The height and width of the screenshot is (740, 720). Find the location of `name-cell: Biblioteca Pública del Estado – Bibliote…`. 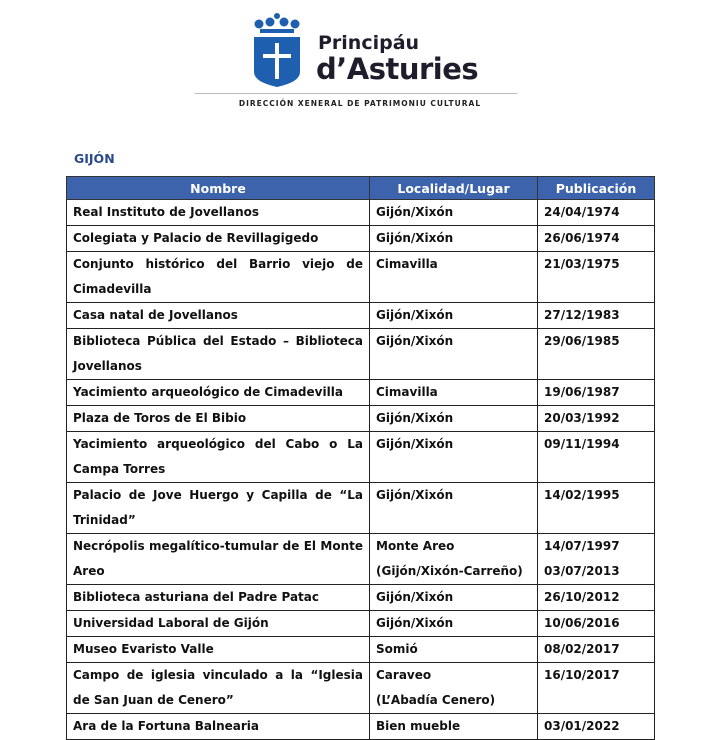

name-cell: Biblioteca Pública del Estado – Bibliote… is located at coordinates (218, 354).